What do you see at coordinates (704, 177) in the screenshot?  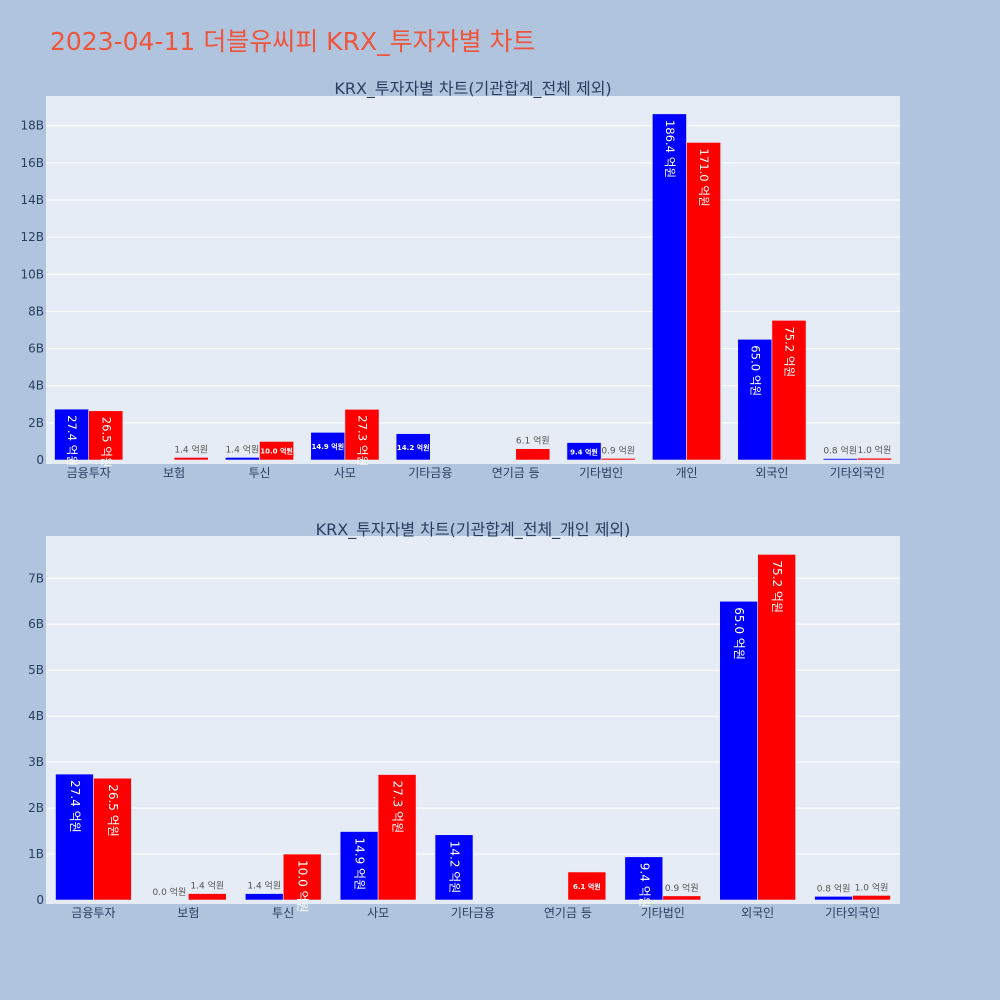 I see `data-label: 171.0 억원` at bounding box center [704, 177].